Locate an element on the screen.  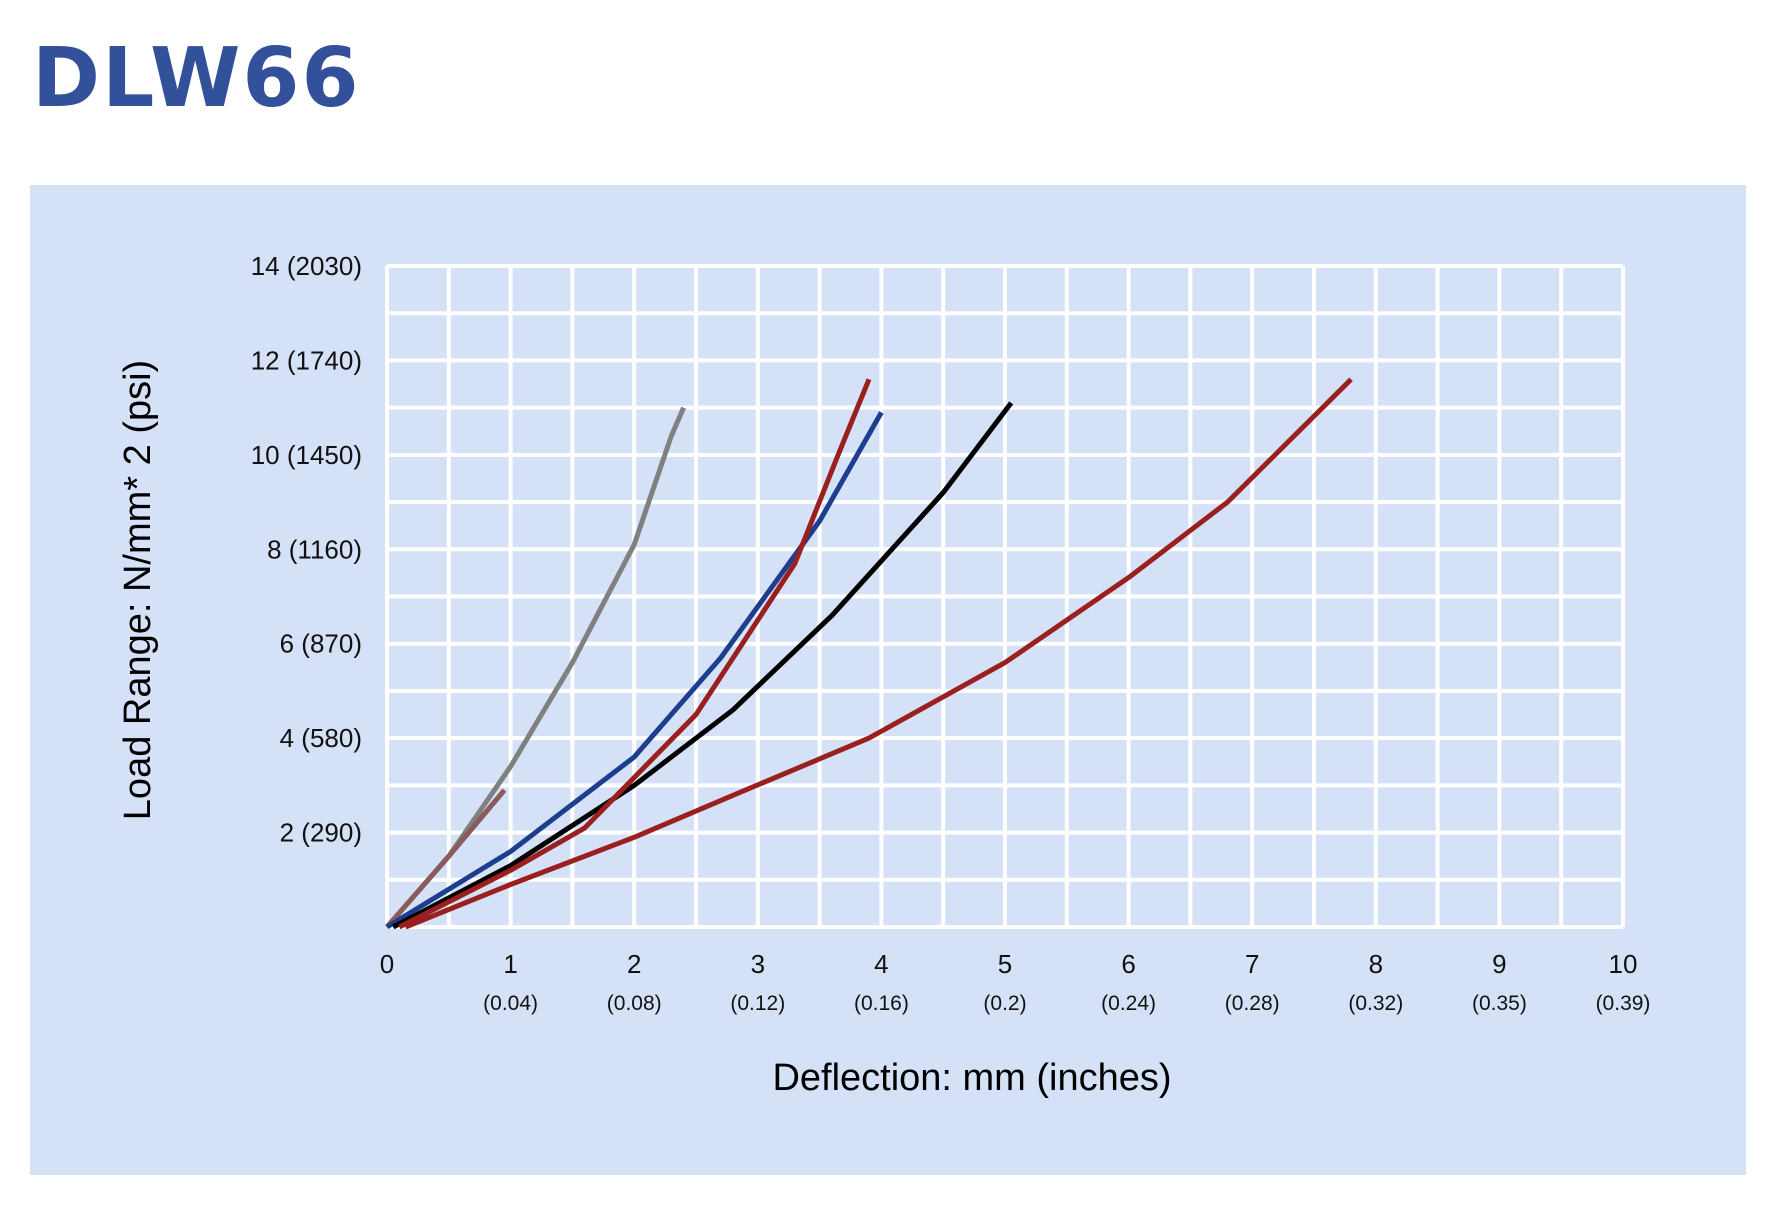
x-tick-sublabel: (0.39) is located at coordinates (1623, 1003).